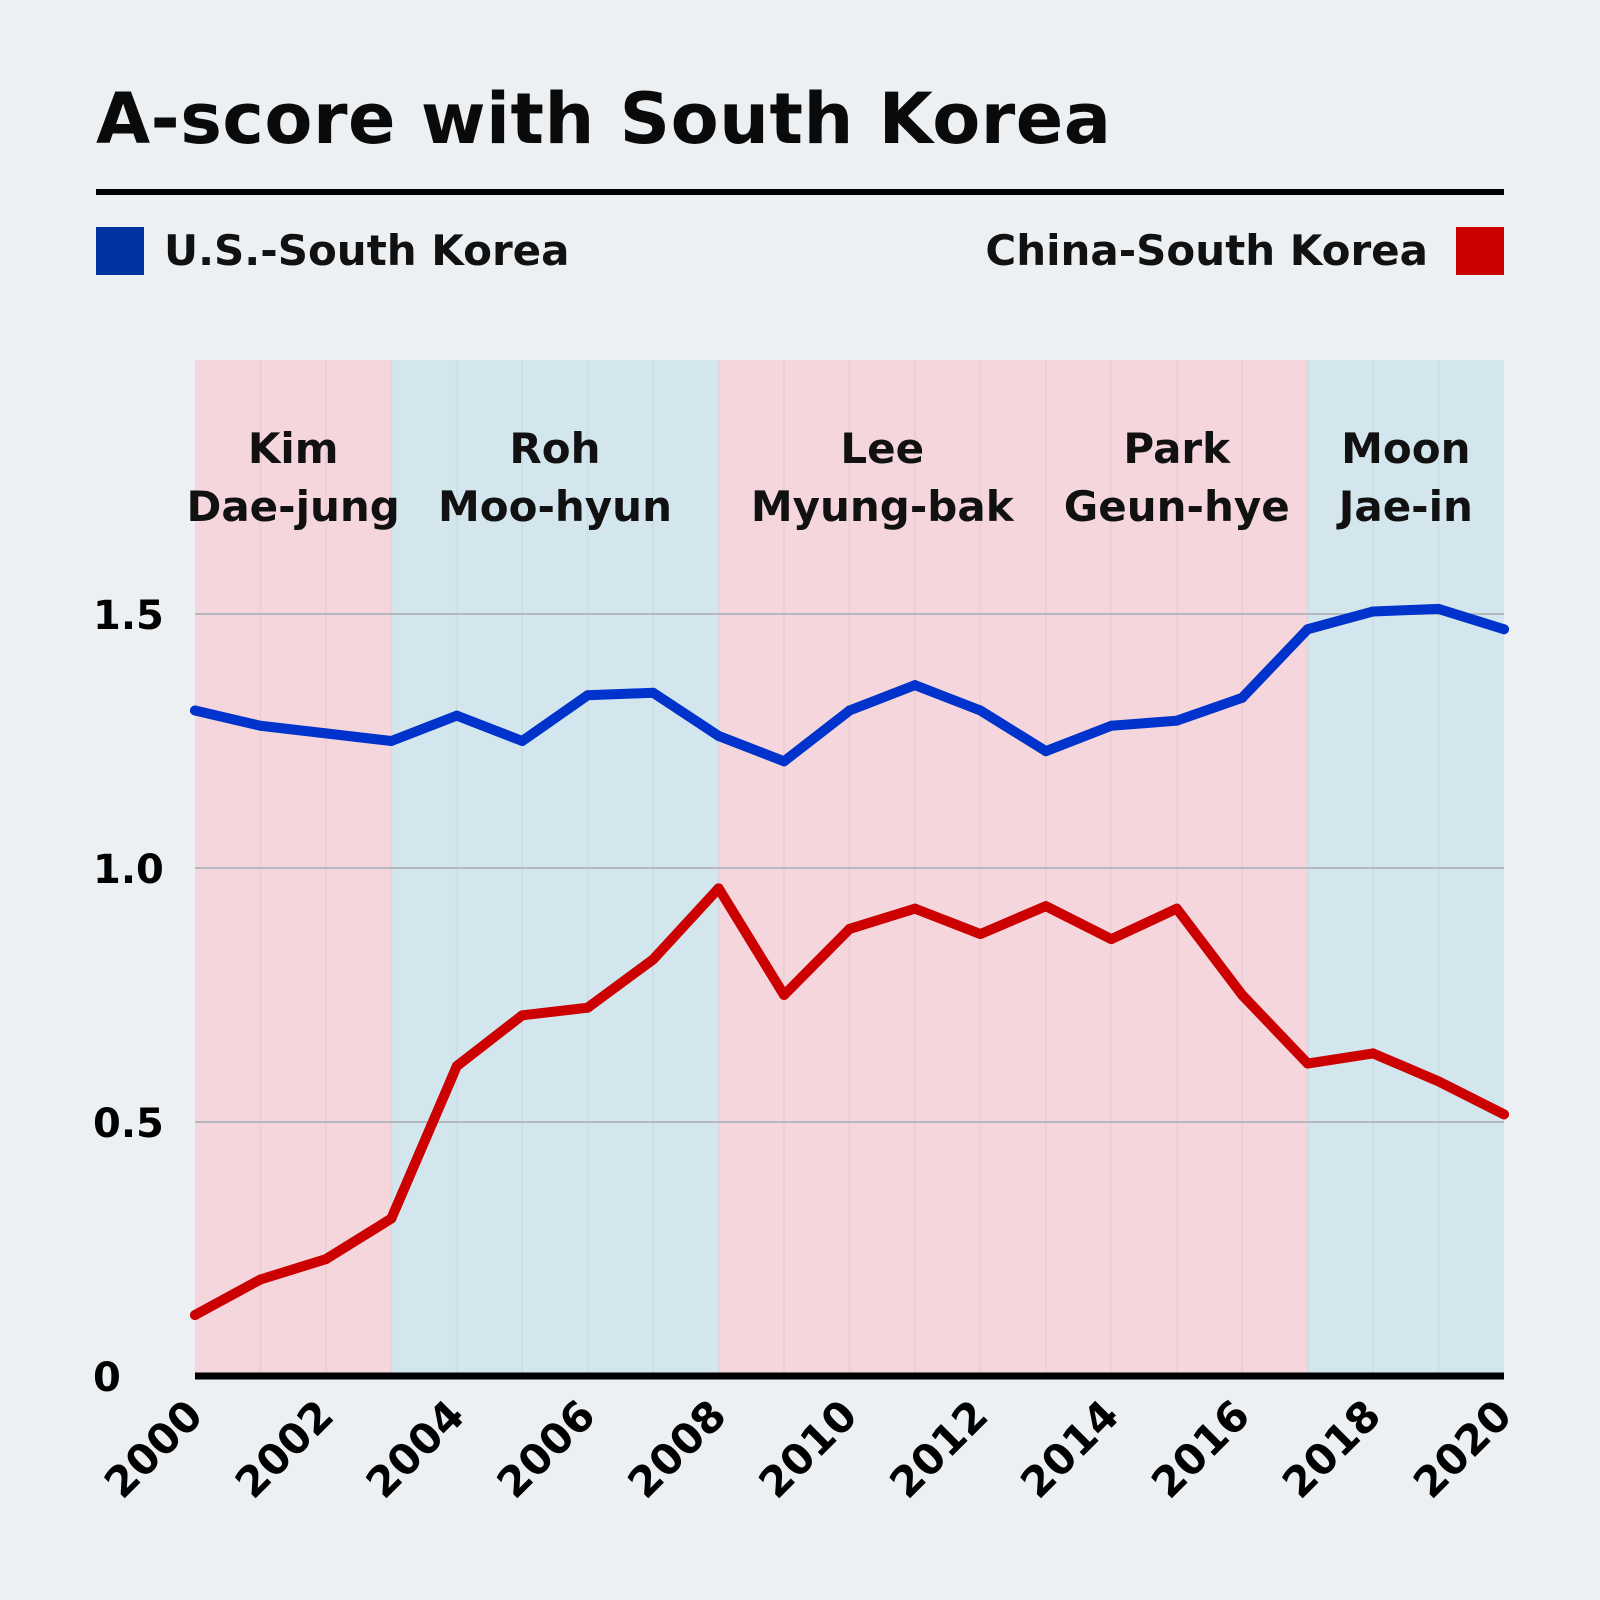  I want to click on legend-swatch-china, so click(1480, 250).